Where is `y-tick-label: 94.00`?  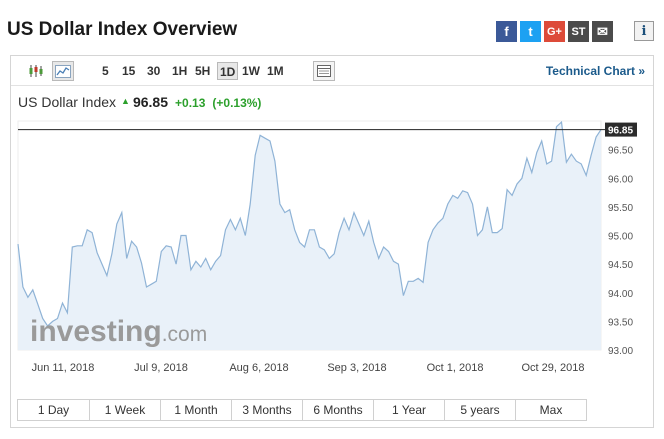
y-tick-label: 94.00 is located at coordinates (620, 294).